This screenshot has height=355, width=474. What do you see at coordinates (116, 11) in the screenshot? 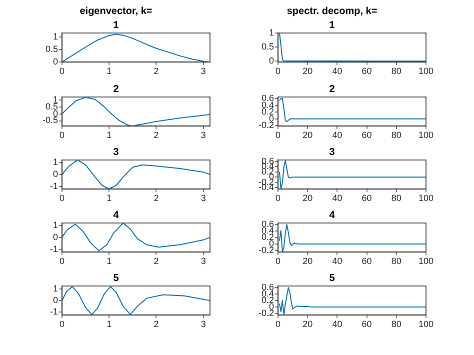
I see `chart-title: eigenvector, k=` at bounding box center [116, 11].